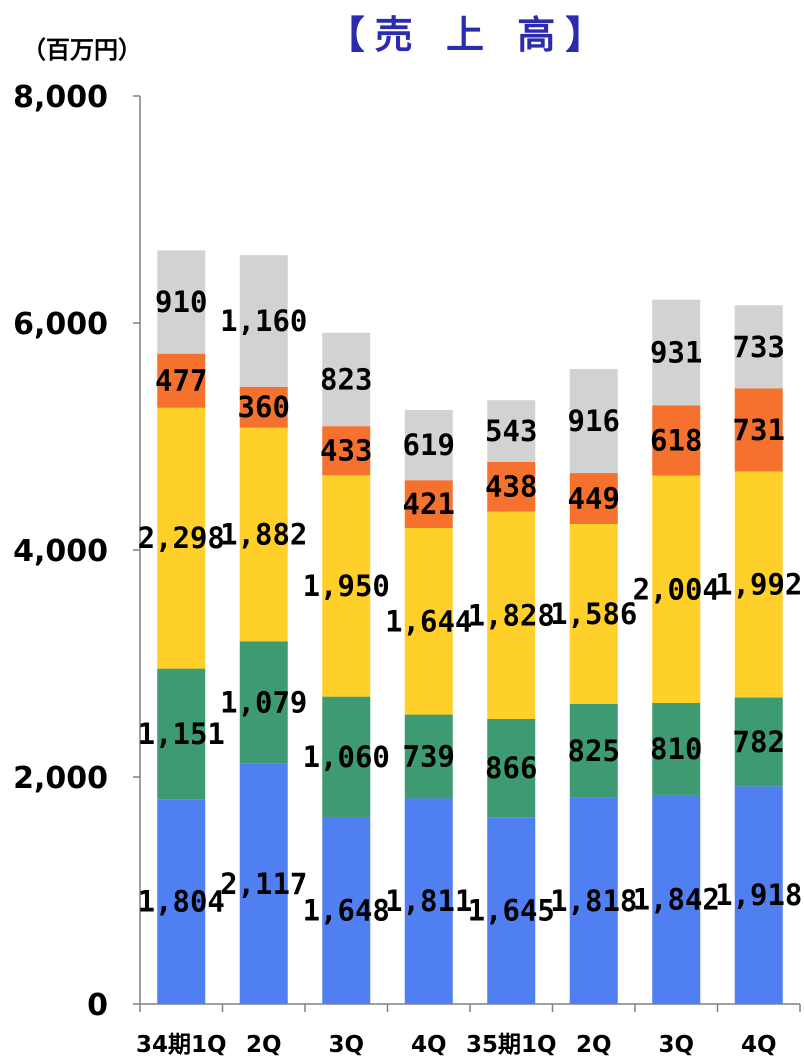 Image resolution: width=804 pixels, height=1062 pixels. I want to click on data-label: 1,950, so click(346, 586).